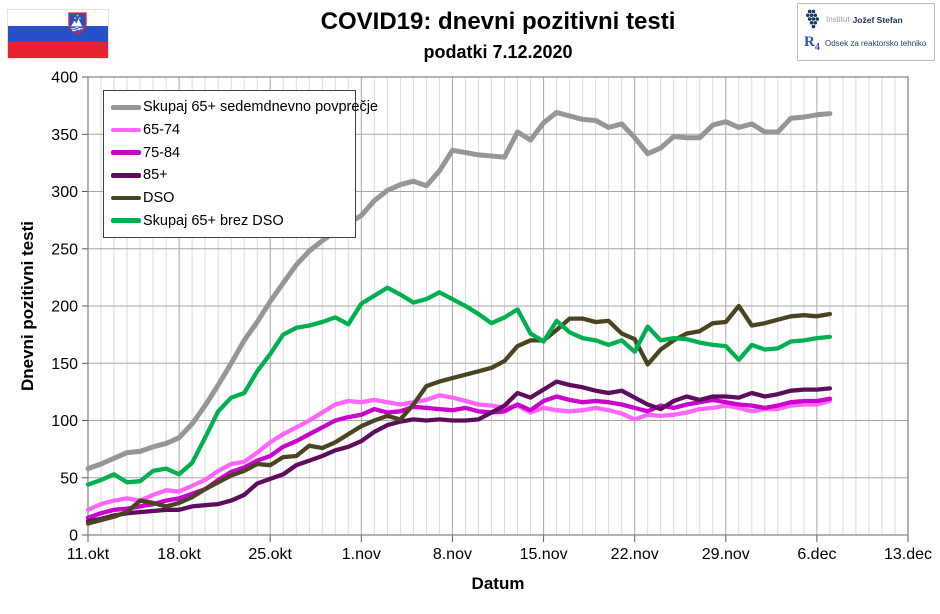 This screenshot has height=614, width=940. What do you see at coordinates (233, 130) in the screenshot?
I see `legend-item-65-74: 65-74` at bounding box center [233, 130].